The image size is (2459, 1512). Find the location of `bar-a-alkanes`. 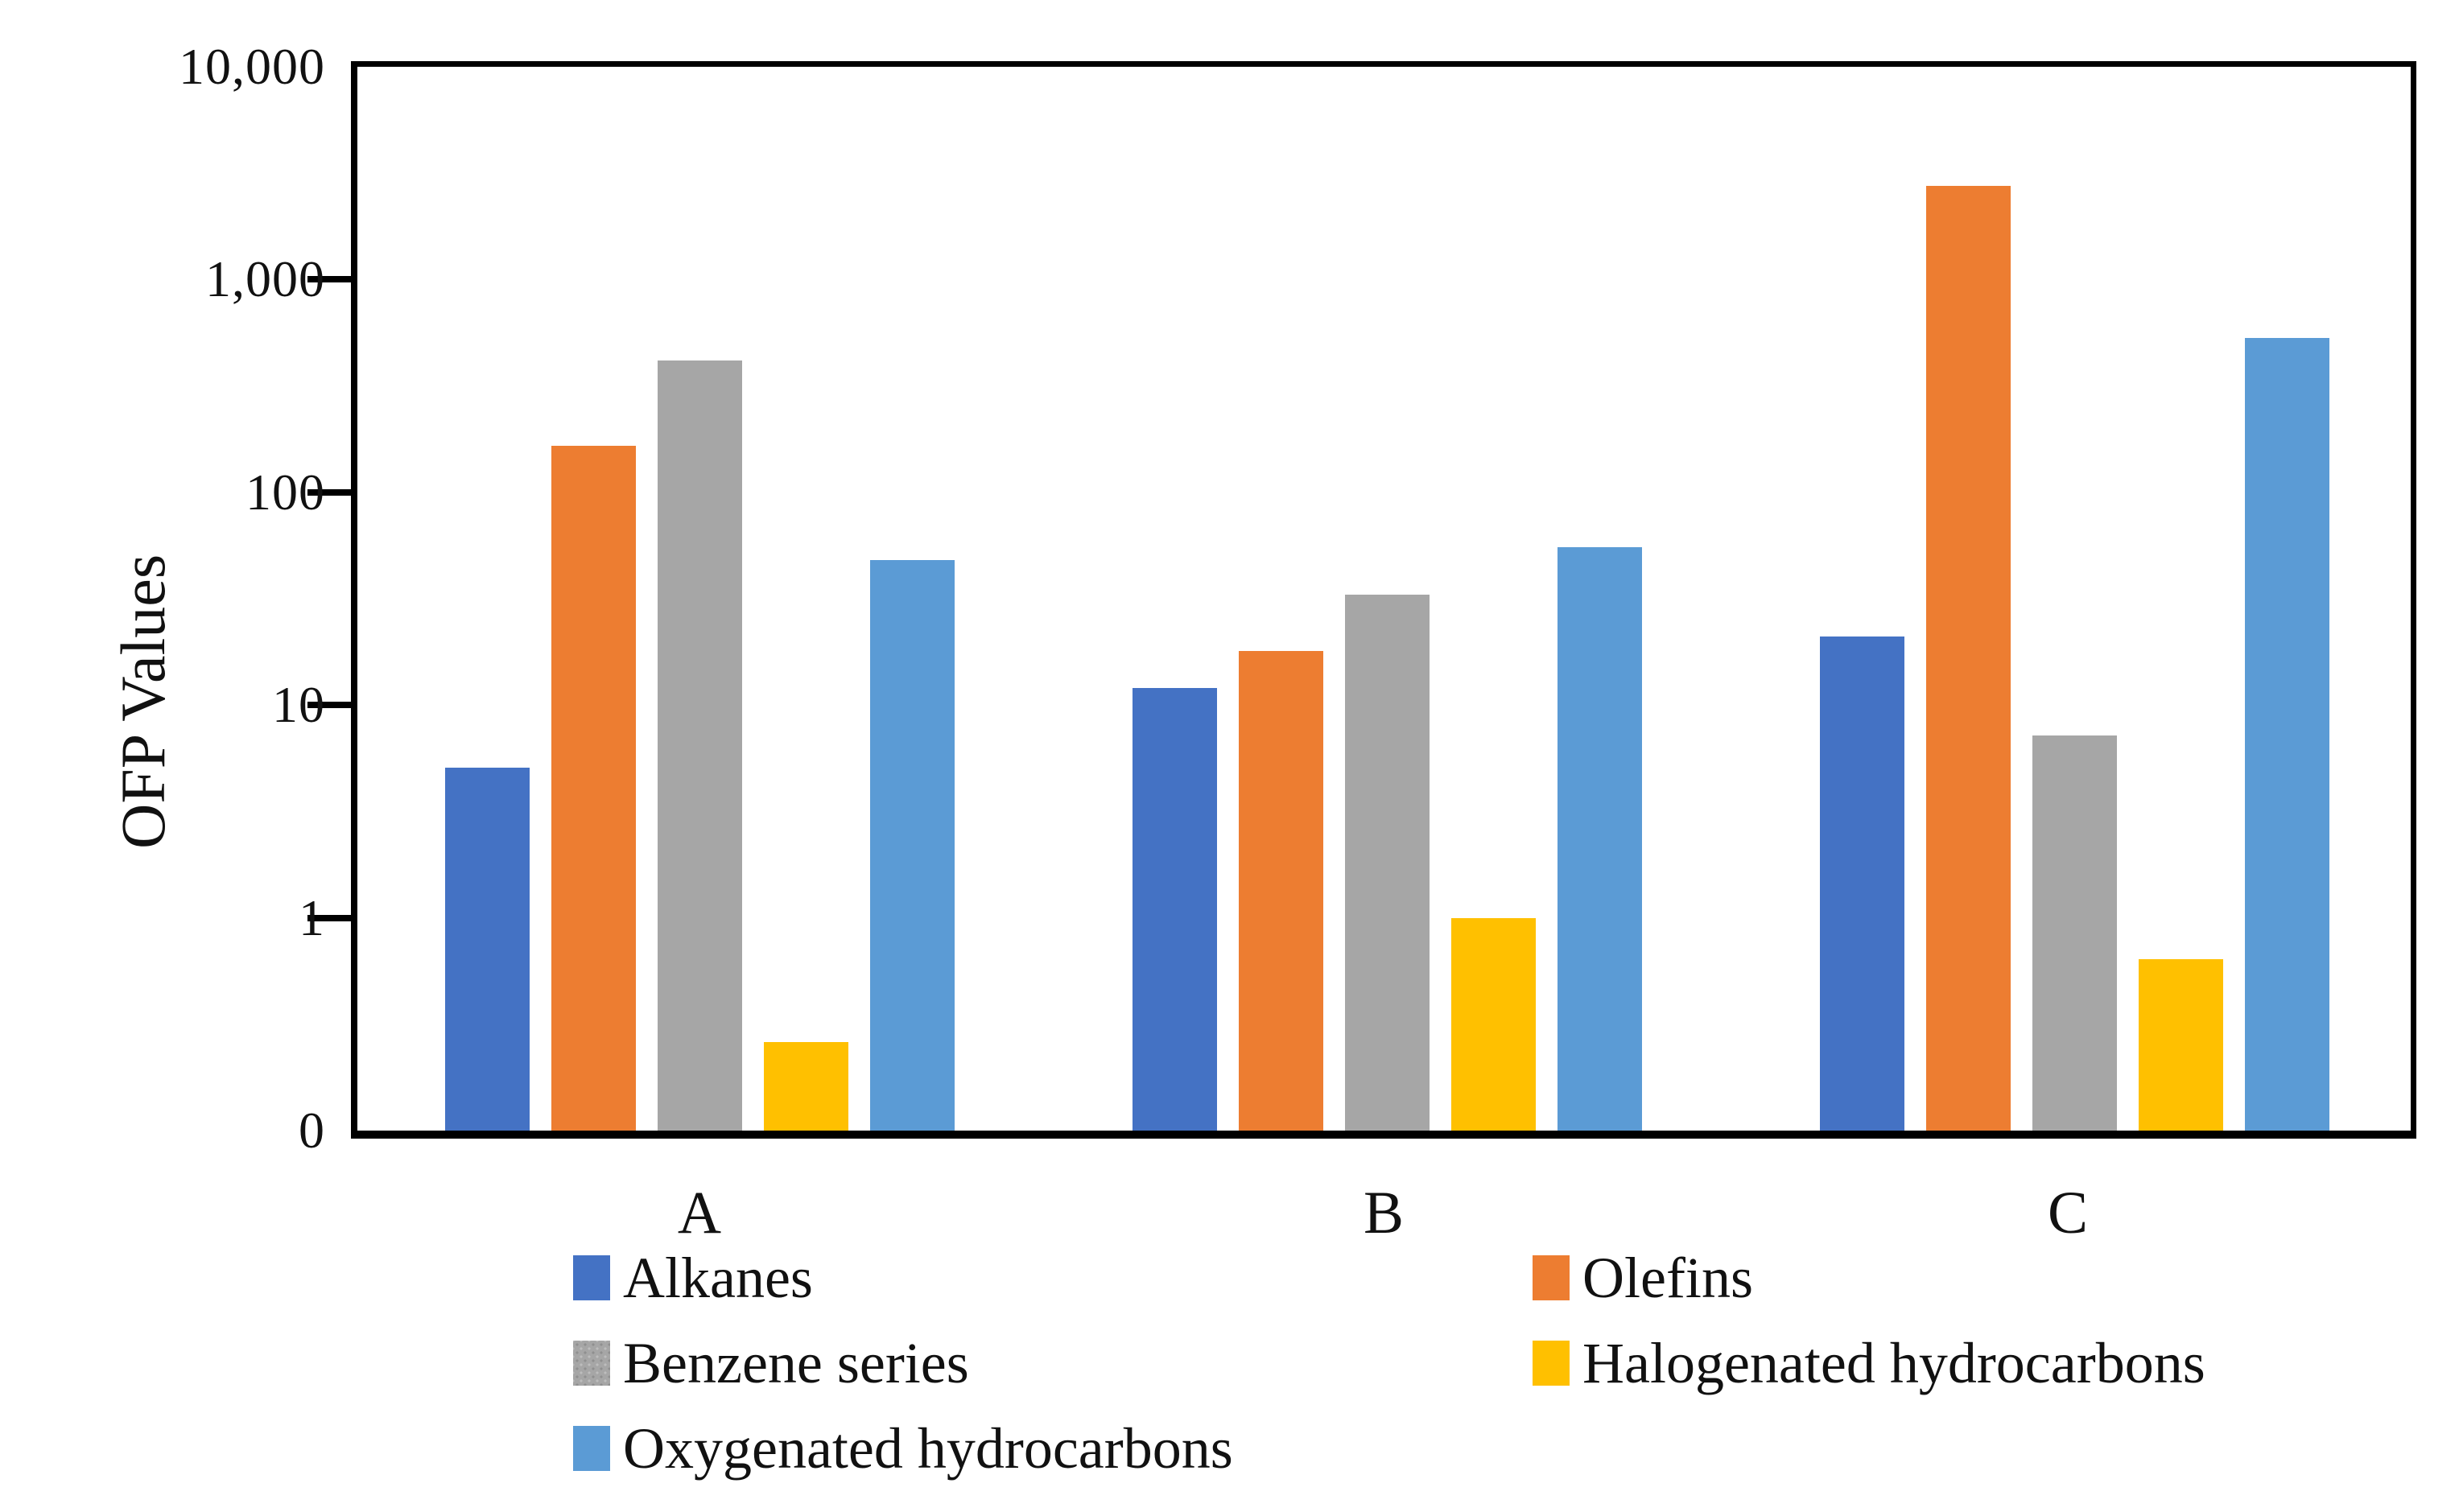

bar-a-alkanes is located at coordinates (487, 949).